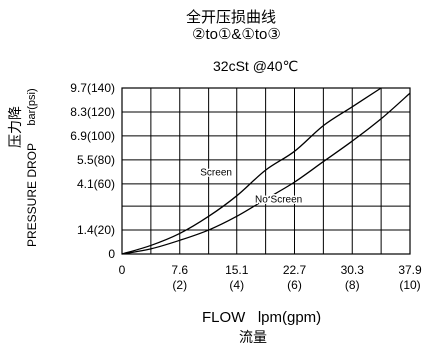 Image resolution: width=432 pixels, height=348 pixels. Describe the element at coordinates (179, 270) in the screenshot. I see `x-tick-label: 7.6` at that location.